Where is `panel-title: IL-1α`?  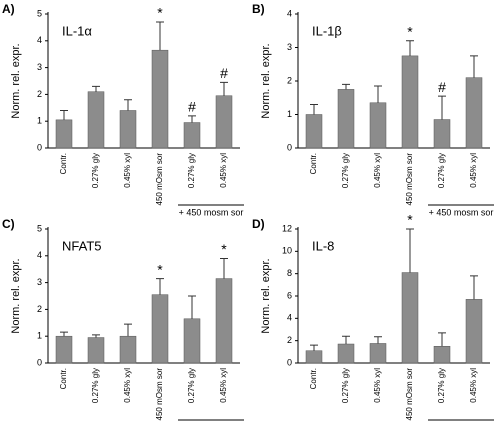
panel-title: IL-1α is located at coordinates (77, 30).